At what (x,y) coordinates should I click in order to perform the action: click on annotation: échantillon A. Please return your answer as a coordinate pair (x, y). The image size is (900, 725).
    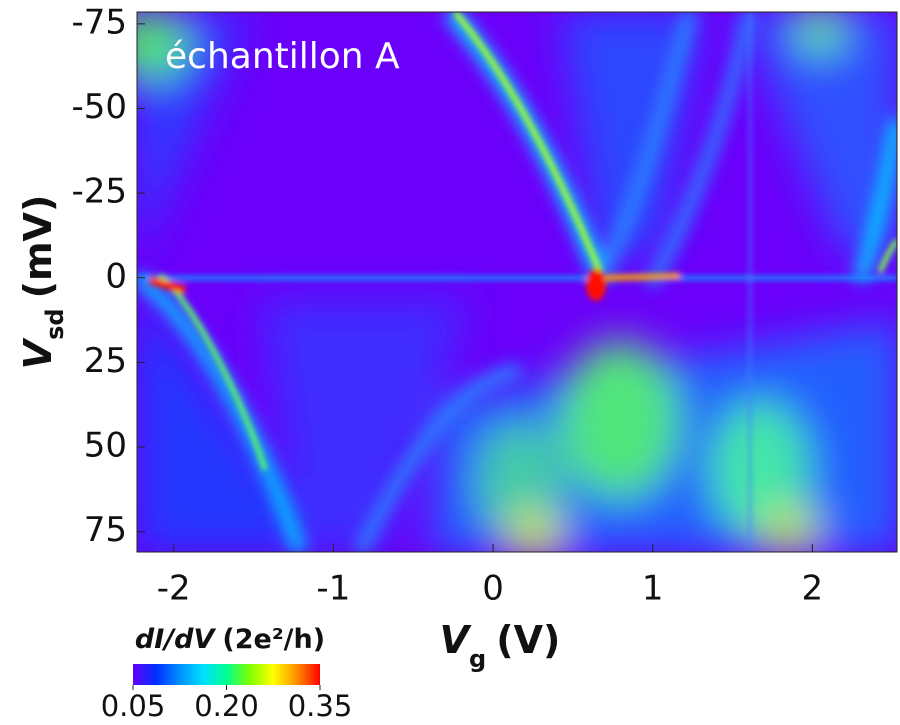
    Looking at the image, I should click on (282, 56).